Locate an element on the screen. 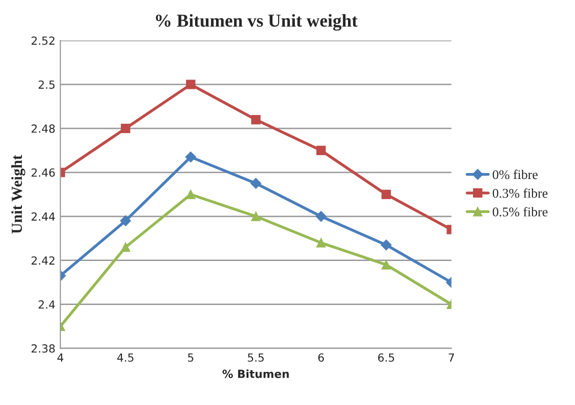 This screenshot has width=575, height=405. x-tick-label: 4 is located at coordinates (60, 358).